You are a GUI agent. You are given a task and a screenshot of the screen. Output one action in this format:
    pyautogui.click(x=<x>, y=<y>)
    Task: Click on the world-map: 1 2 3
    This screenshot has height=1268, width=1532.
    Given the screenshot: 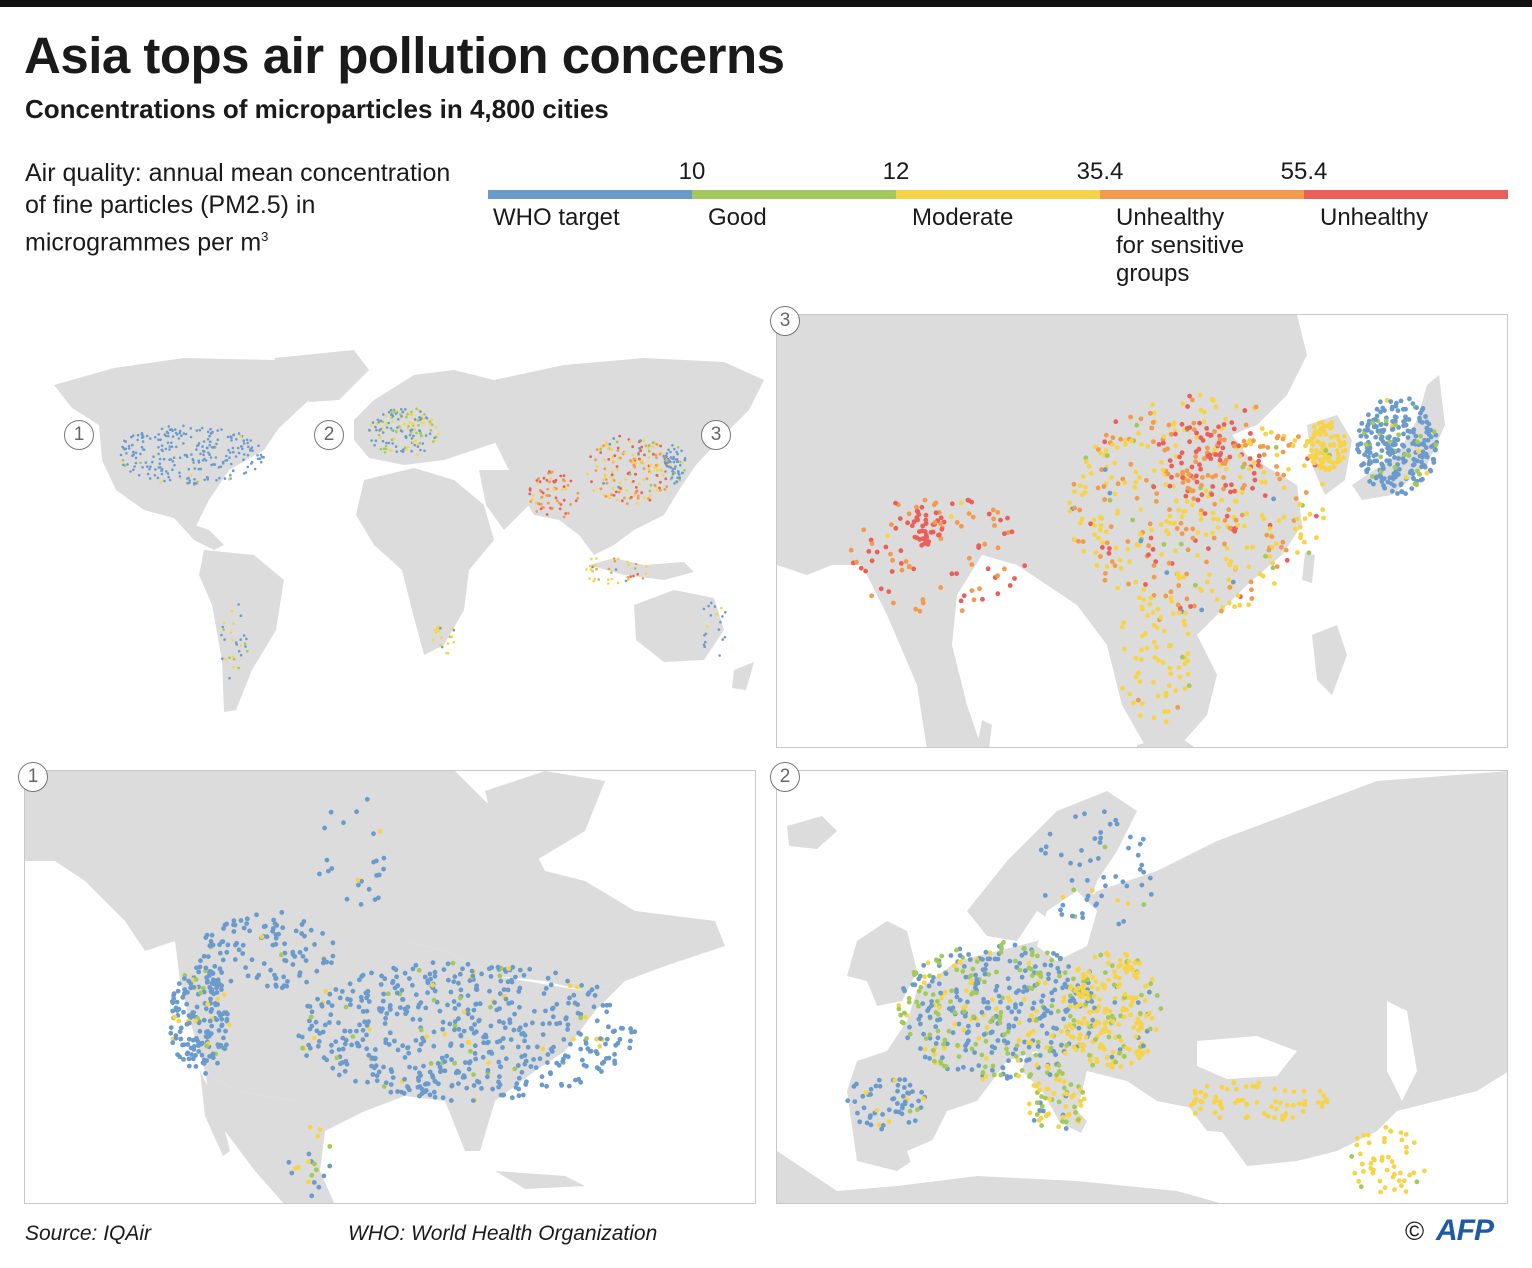 What is the action you would take?
    pyautogui.click(x=394, y=530)
    